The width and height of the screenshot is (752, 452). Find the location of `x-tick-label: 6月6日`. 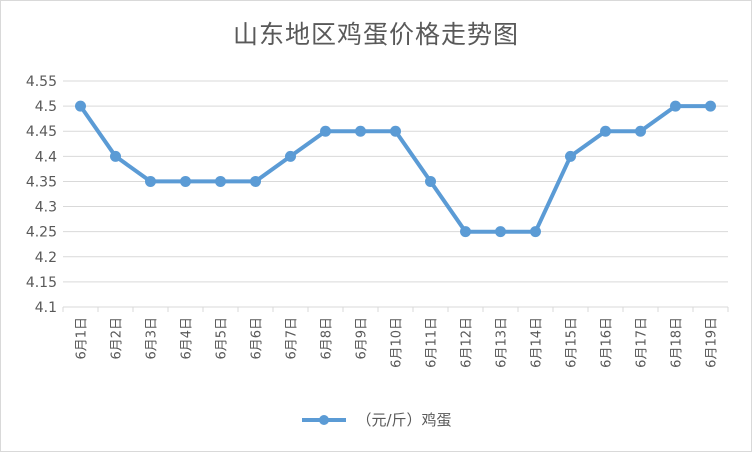

x-tick-label: 6月6日 is located at coordinates (257, 338).